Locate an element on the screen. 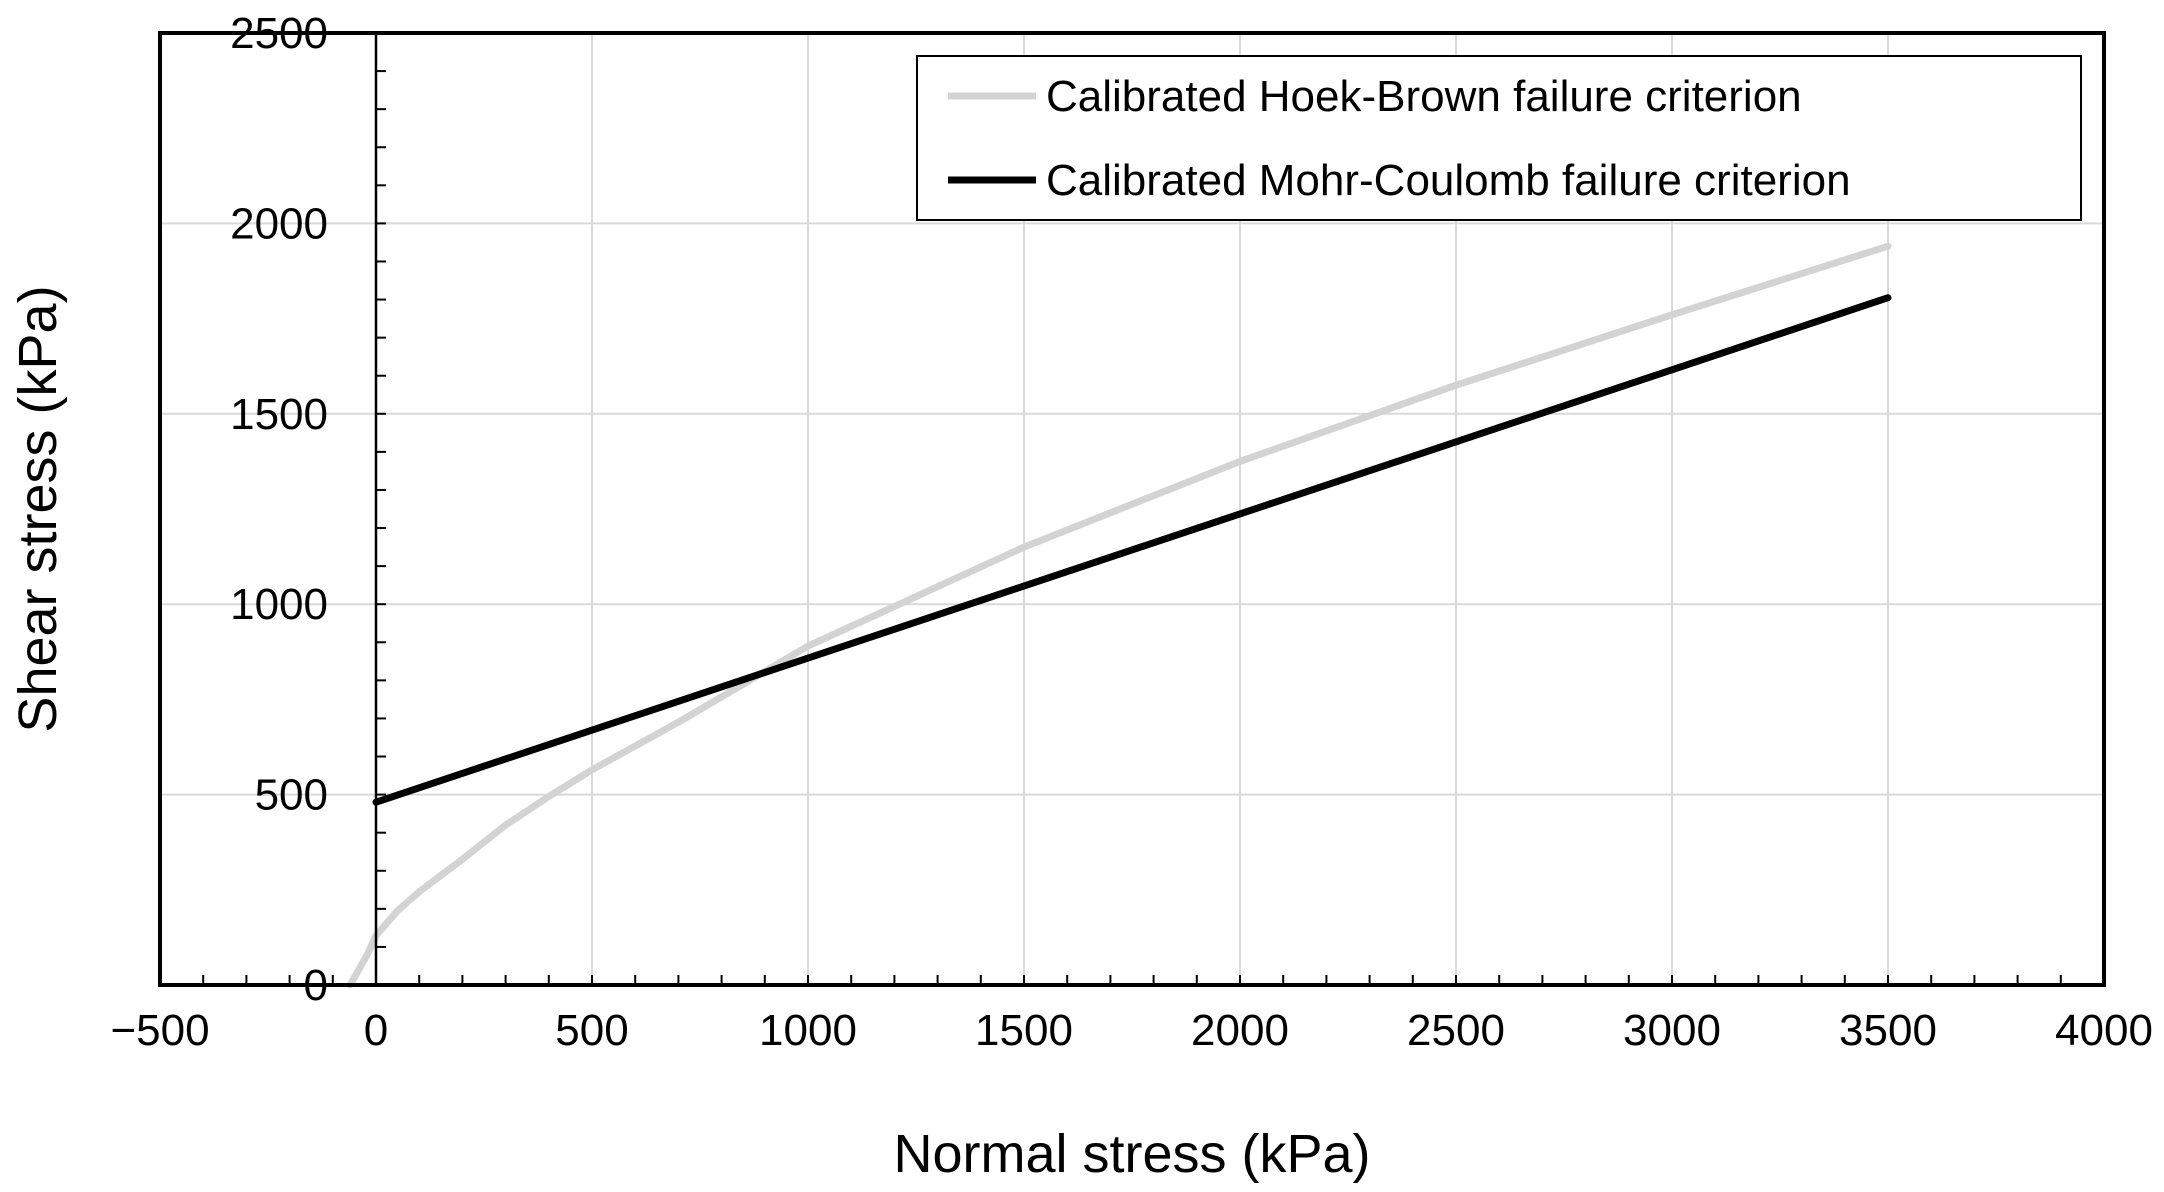 This screenshot has width=2164, height=1192. legend-box is located at coordinates (1499, 138).